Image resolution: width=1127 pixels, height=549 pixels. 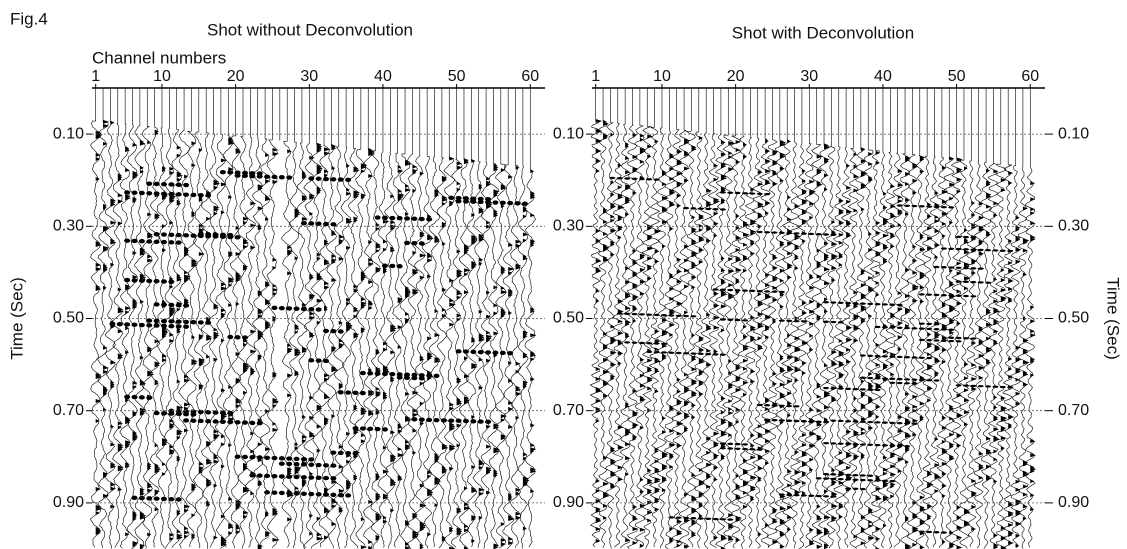 I want to click on x-tick-label: 30, so click(x=809, y=76).